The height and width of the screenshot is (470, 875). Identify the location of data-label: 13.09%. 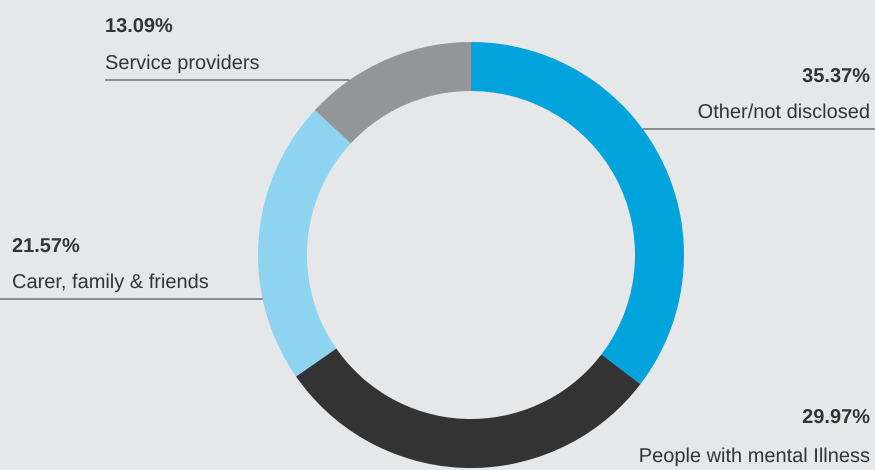
(139, 26).